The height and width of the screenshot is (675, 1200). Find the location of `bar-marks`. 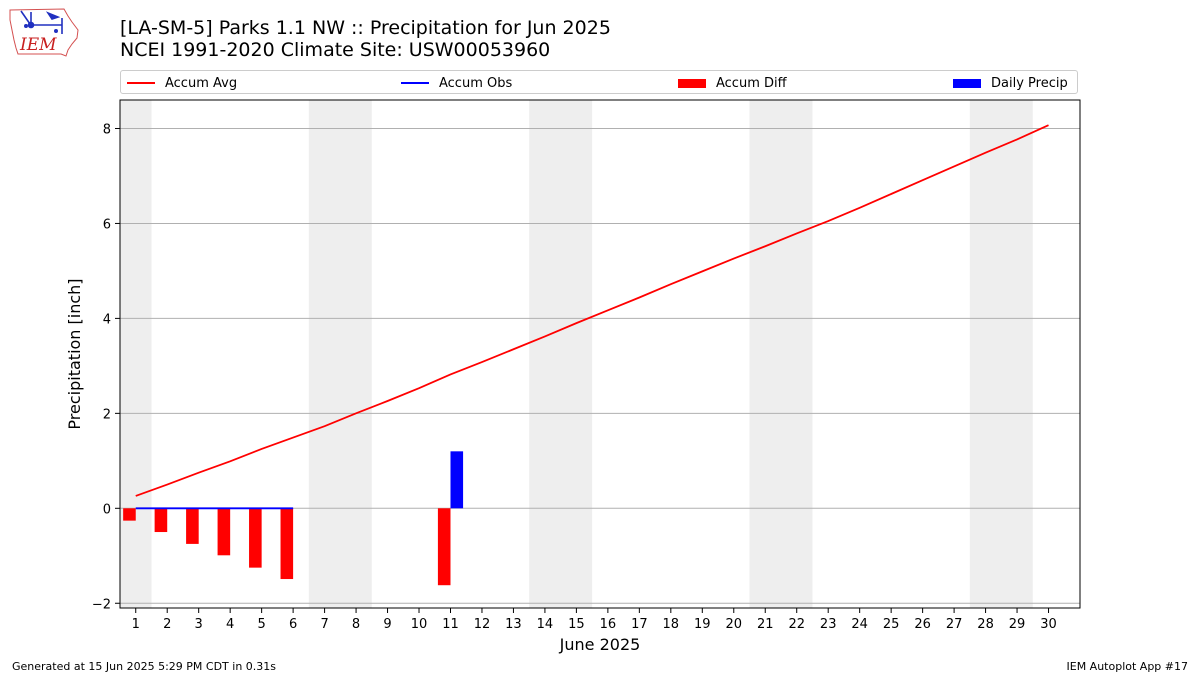

bar-marks is located at coordinates (293, 518).